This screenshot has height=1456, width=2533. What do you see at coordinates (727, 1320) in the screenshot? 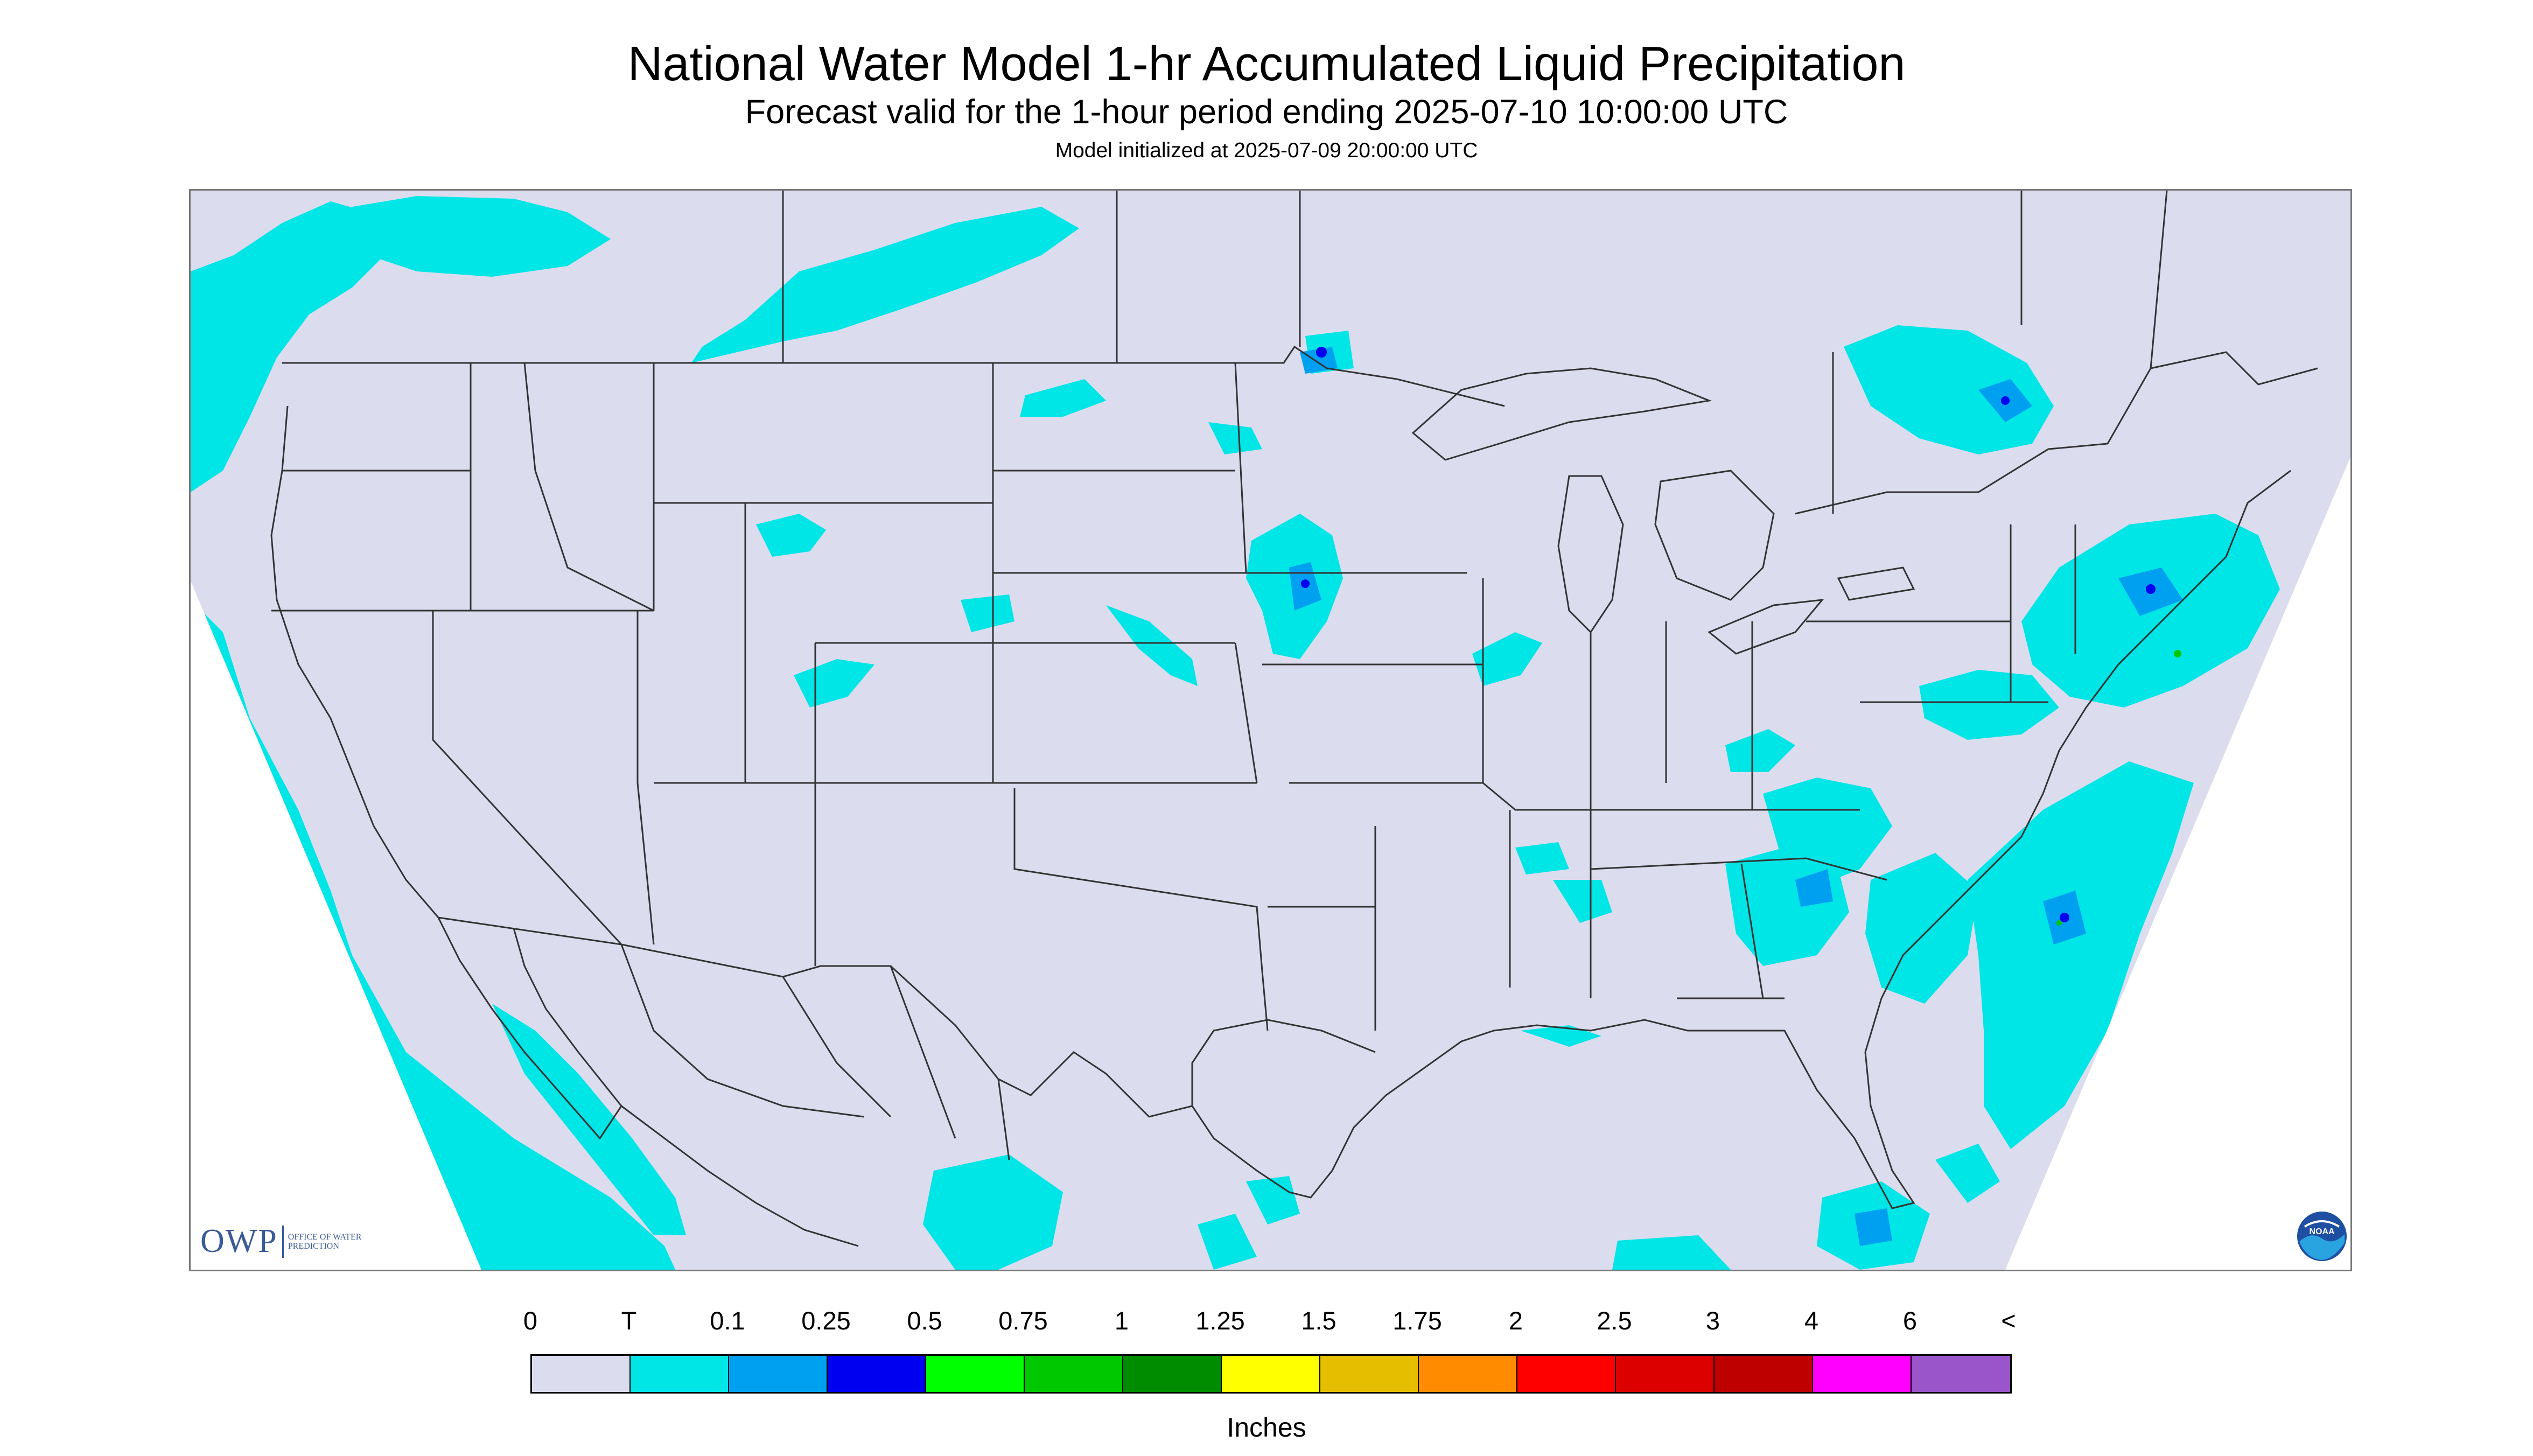
I see `legend-label-2: 0.1` at bounding box center [727, 1320].